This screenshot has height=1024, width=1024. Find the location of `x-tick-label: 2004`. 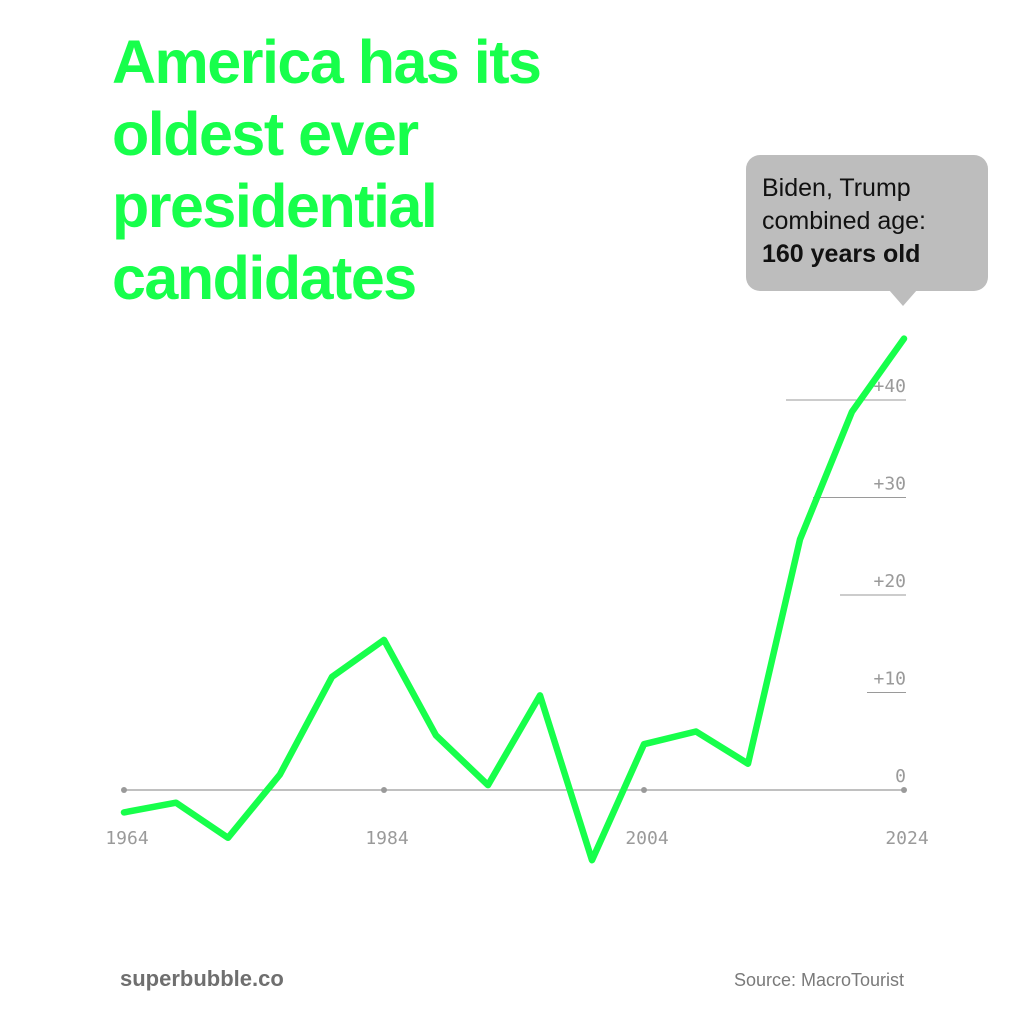

x-tick-label: 2004 is located at coordinates (646, 838).